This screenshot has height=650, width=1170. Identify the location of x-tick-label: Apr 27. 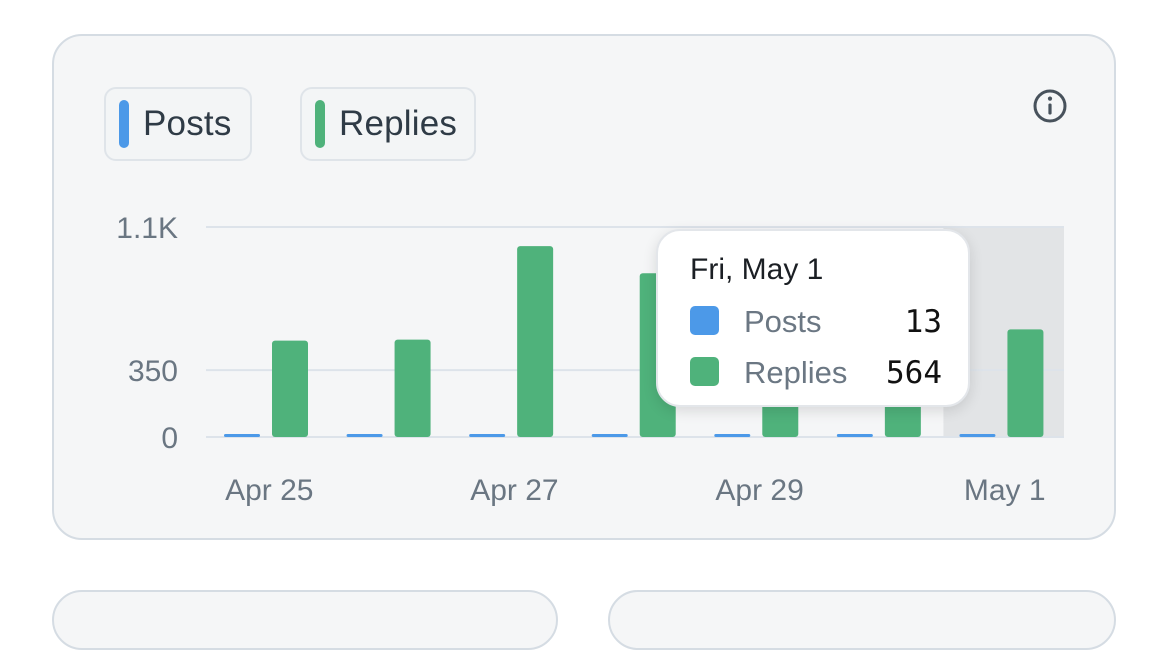
(514, 490).